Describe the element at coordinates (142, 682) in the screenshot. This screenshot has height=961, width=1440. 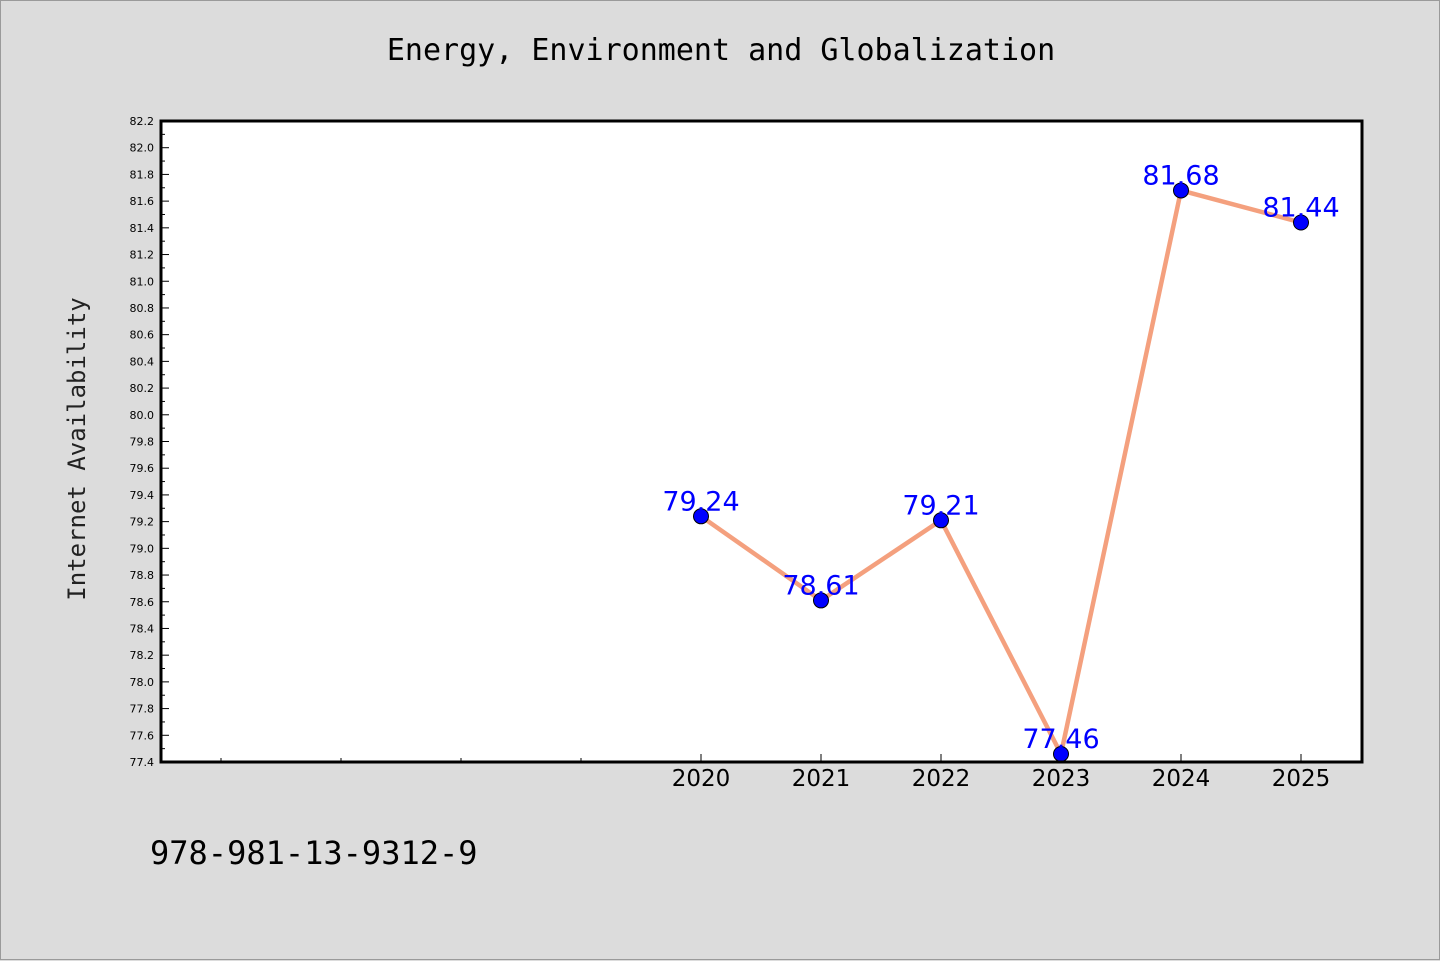
I see `y-tick-label: 78.0` at that location.